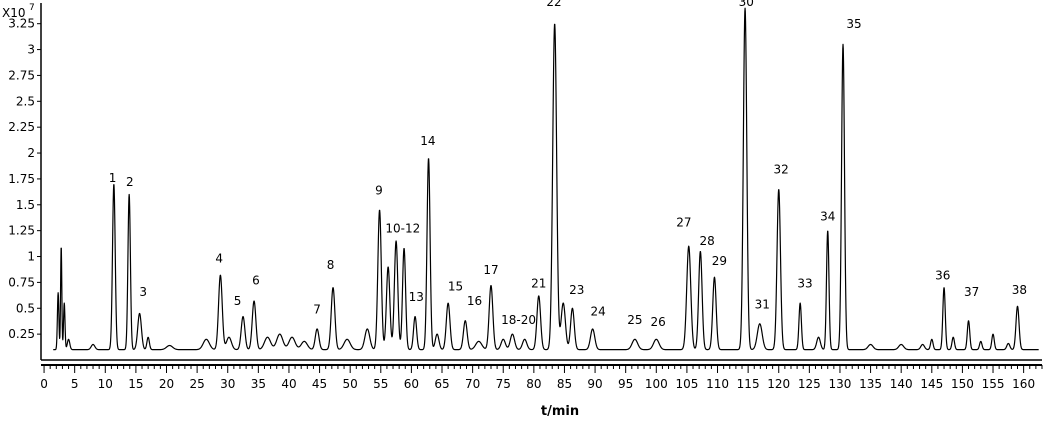 Image resolution: width=1045 pixels, height=421 pixels. Describe the element at coordinates (21, 334) in the screenshot. I see `y-tick-label: 0.25` at that location.